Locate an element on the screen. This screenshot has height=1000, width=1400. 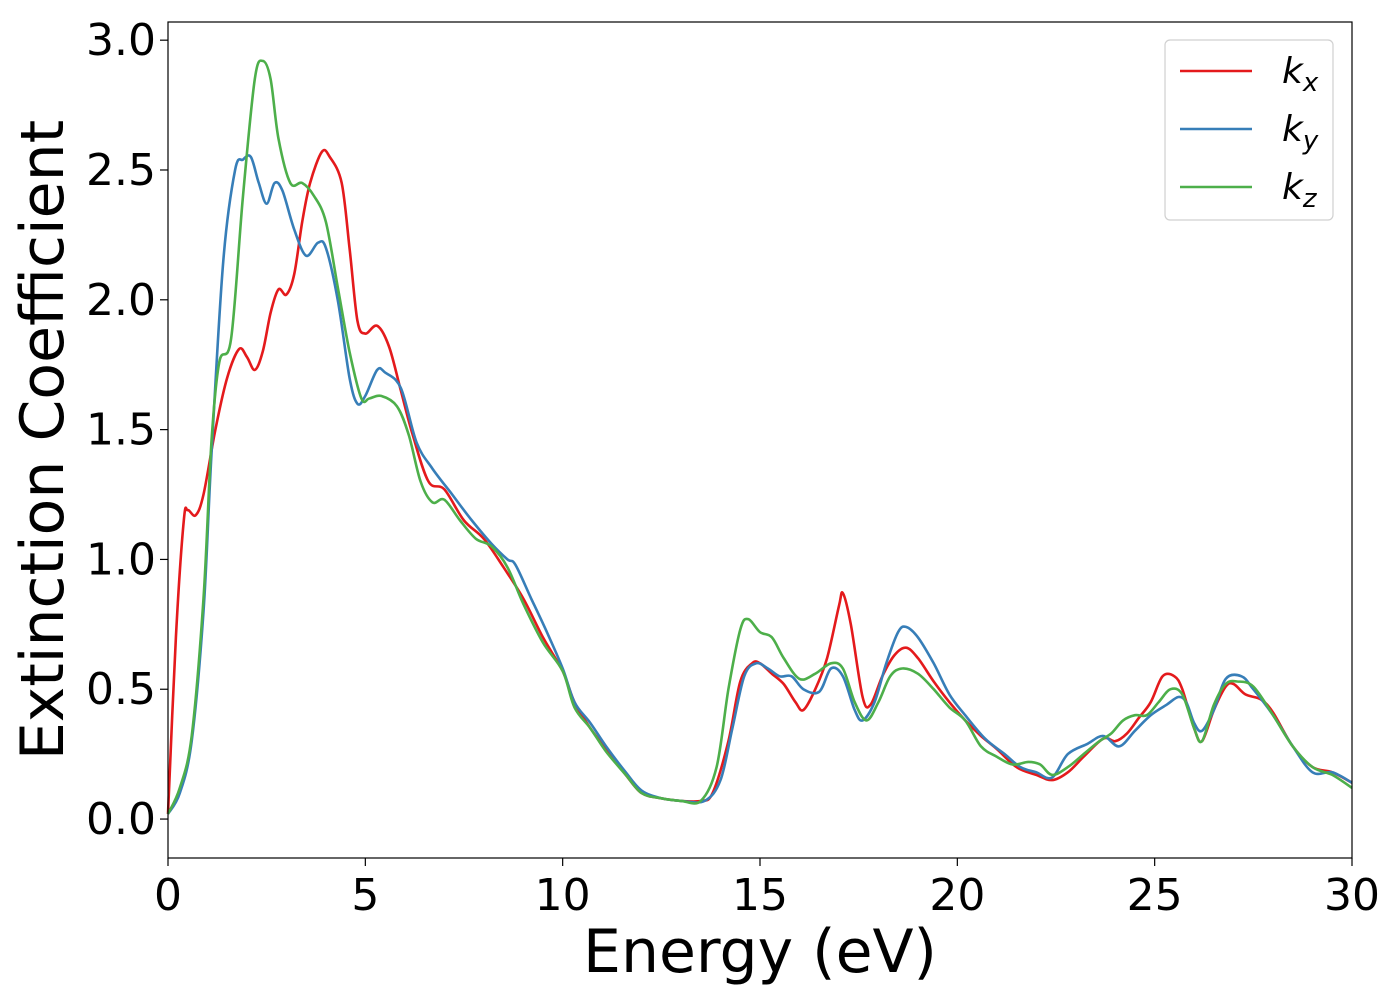
x-axis-label: Energy (eV) is located at coordinates (760, 952).